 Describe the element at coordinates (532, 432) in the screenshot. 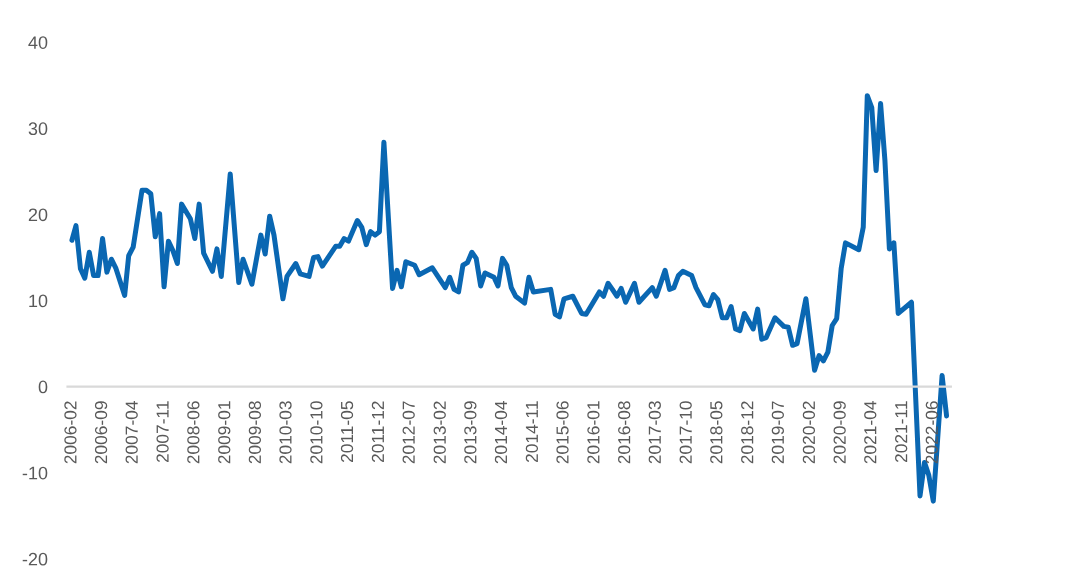

I see `x-tick-label: 2014-11` at that location.